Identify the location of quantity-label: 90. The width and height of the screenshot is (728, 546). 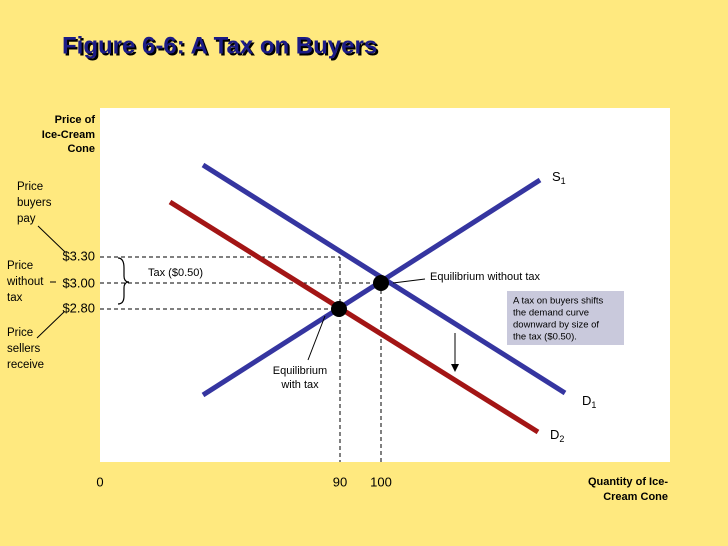
(340, 481).